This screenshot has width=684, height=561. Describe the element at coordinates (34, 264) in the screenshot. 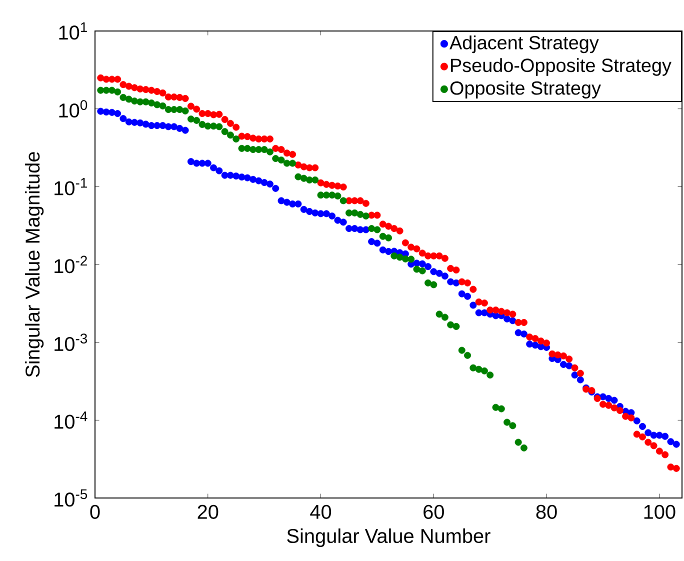

I see `y-axis-title: Singular Value Magnitude` at that location.